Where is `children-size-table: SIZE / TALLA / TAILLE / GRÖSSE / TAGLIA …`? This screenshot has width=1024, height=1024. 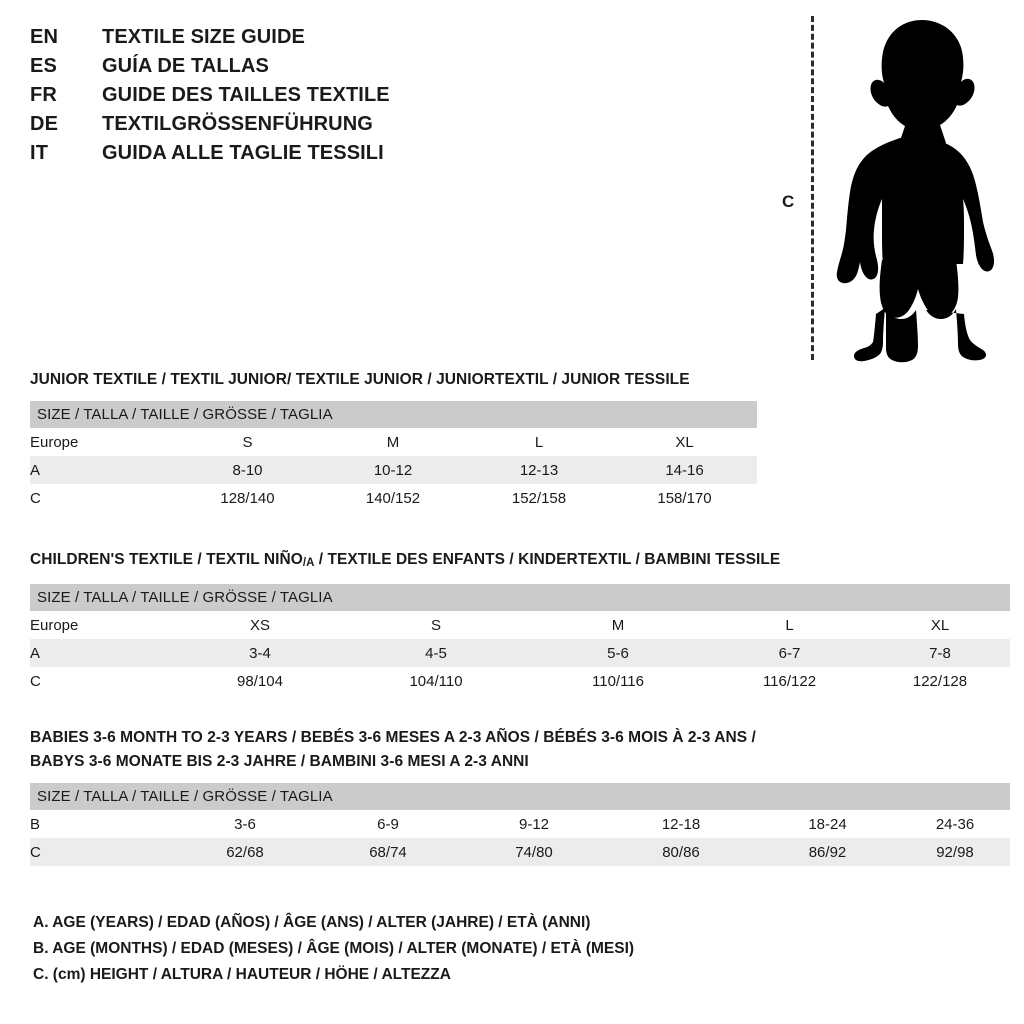
children-size-table: SIZE / TALLA / TAILLE / GRÖSSE / TAGLIA … is located at coordinates (520, 640).